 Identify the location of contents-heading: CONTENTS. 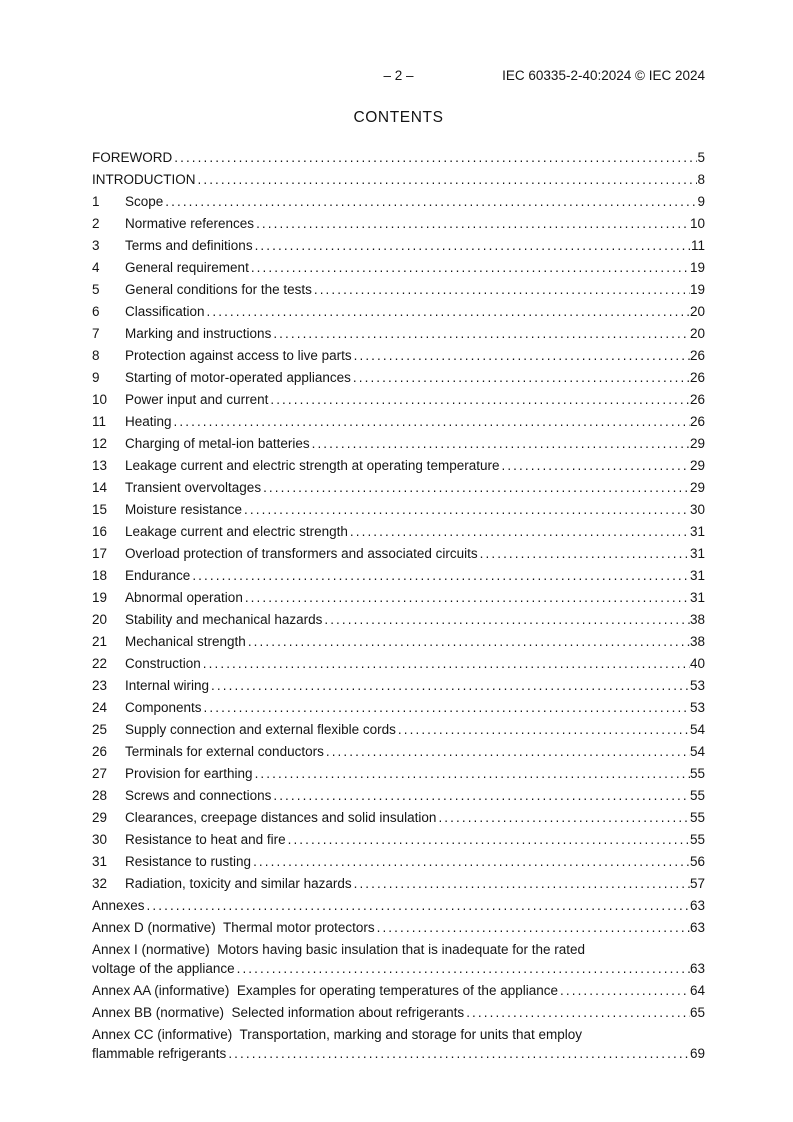
(398, 117).